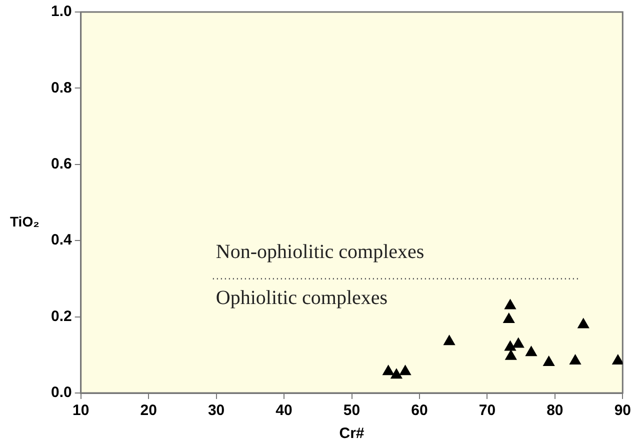 This screenshot has height=445, width=634. What do you see at coordinates (284, 411) in the screenshot?
I see `x-tick-label: 40` at bounding box center [284, 411].